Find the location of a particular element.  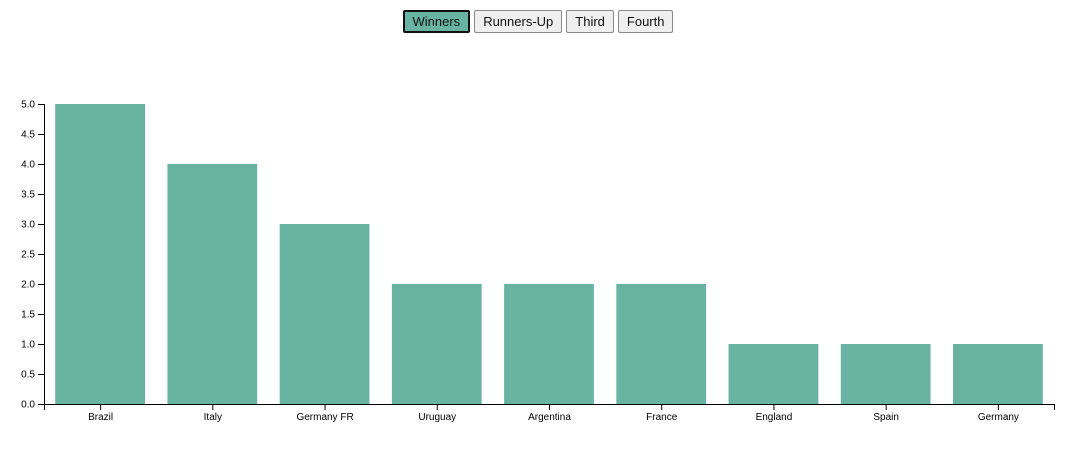

x-tick-label: Germany is located at coordinates (998, 417).